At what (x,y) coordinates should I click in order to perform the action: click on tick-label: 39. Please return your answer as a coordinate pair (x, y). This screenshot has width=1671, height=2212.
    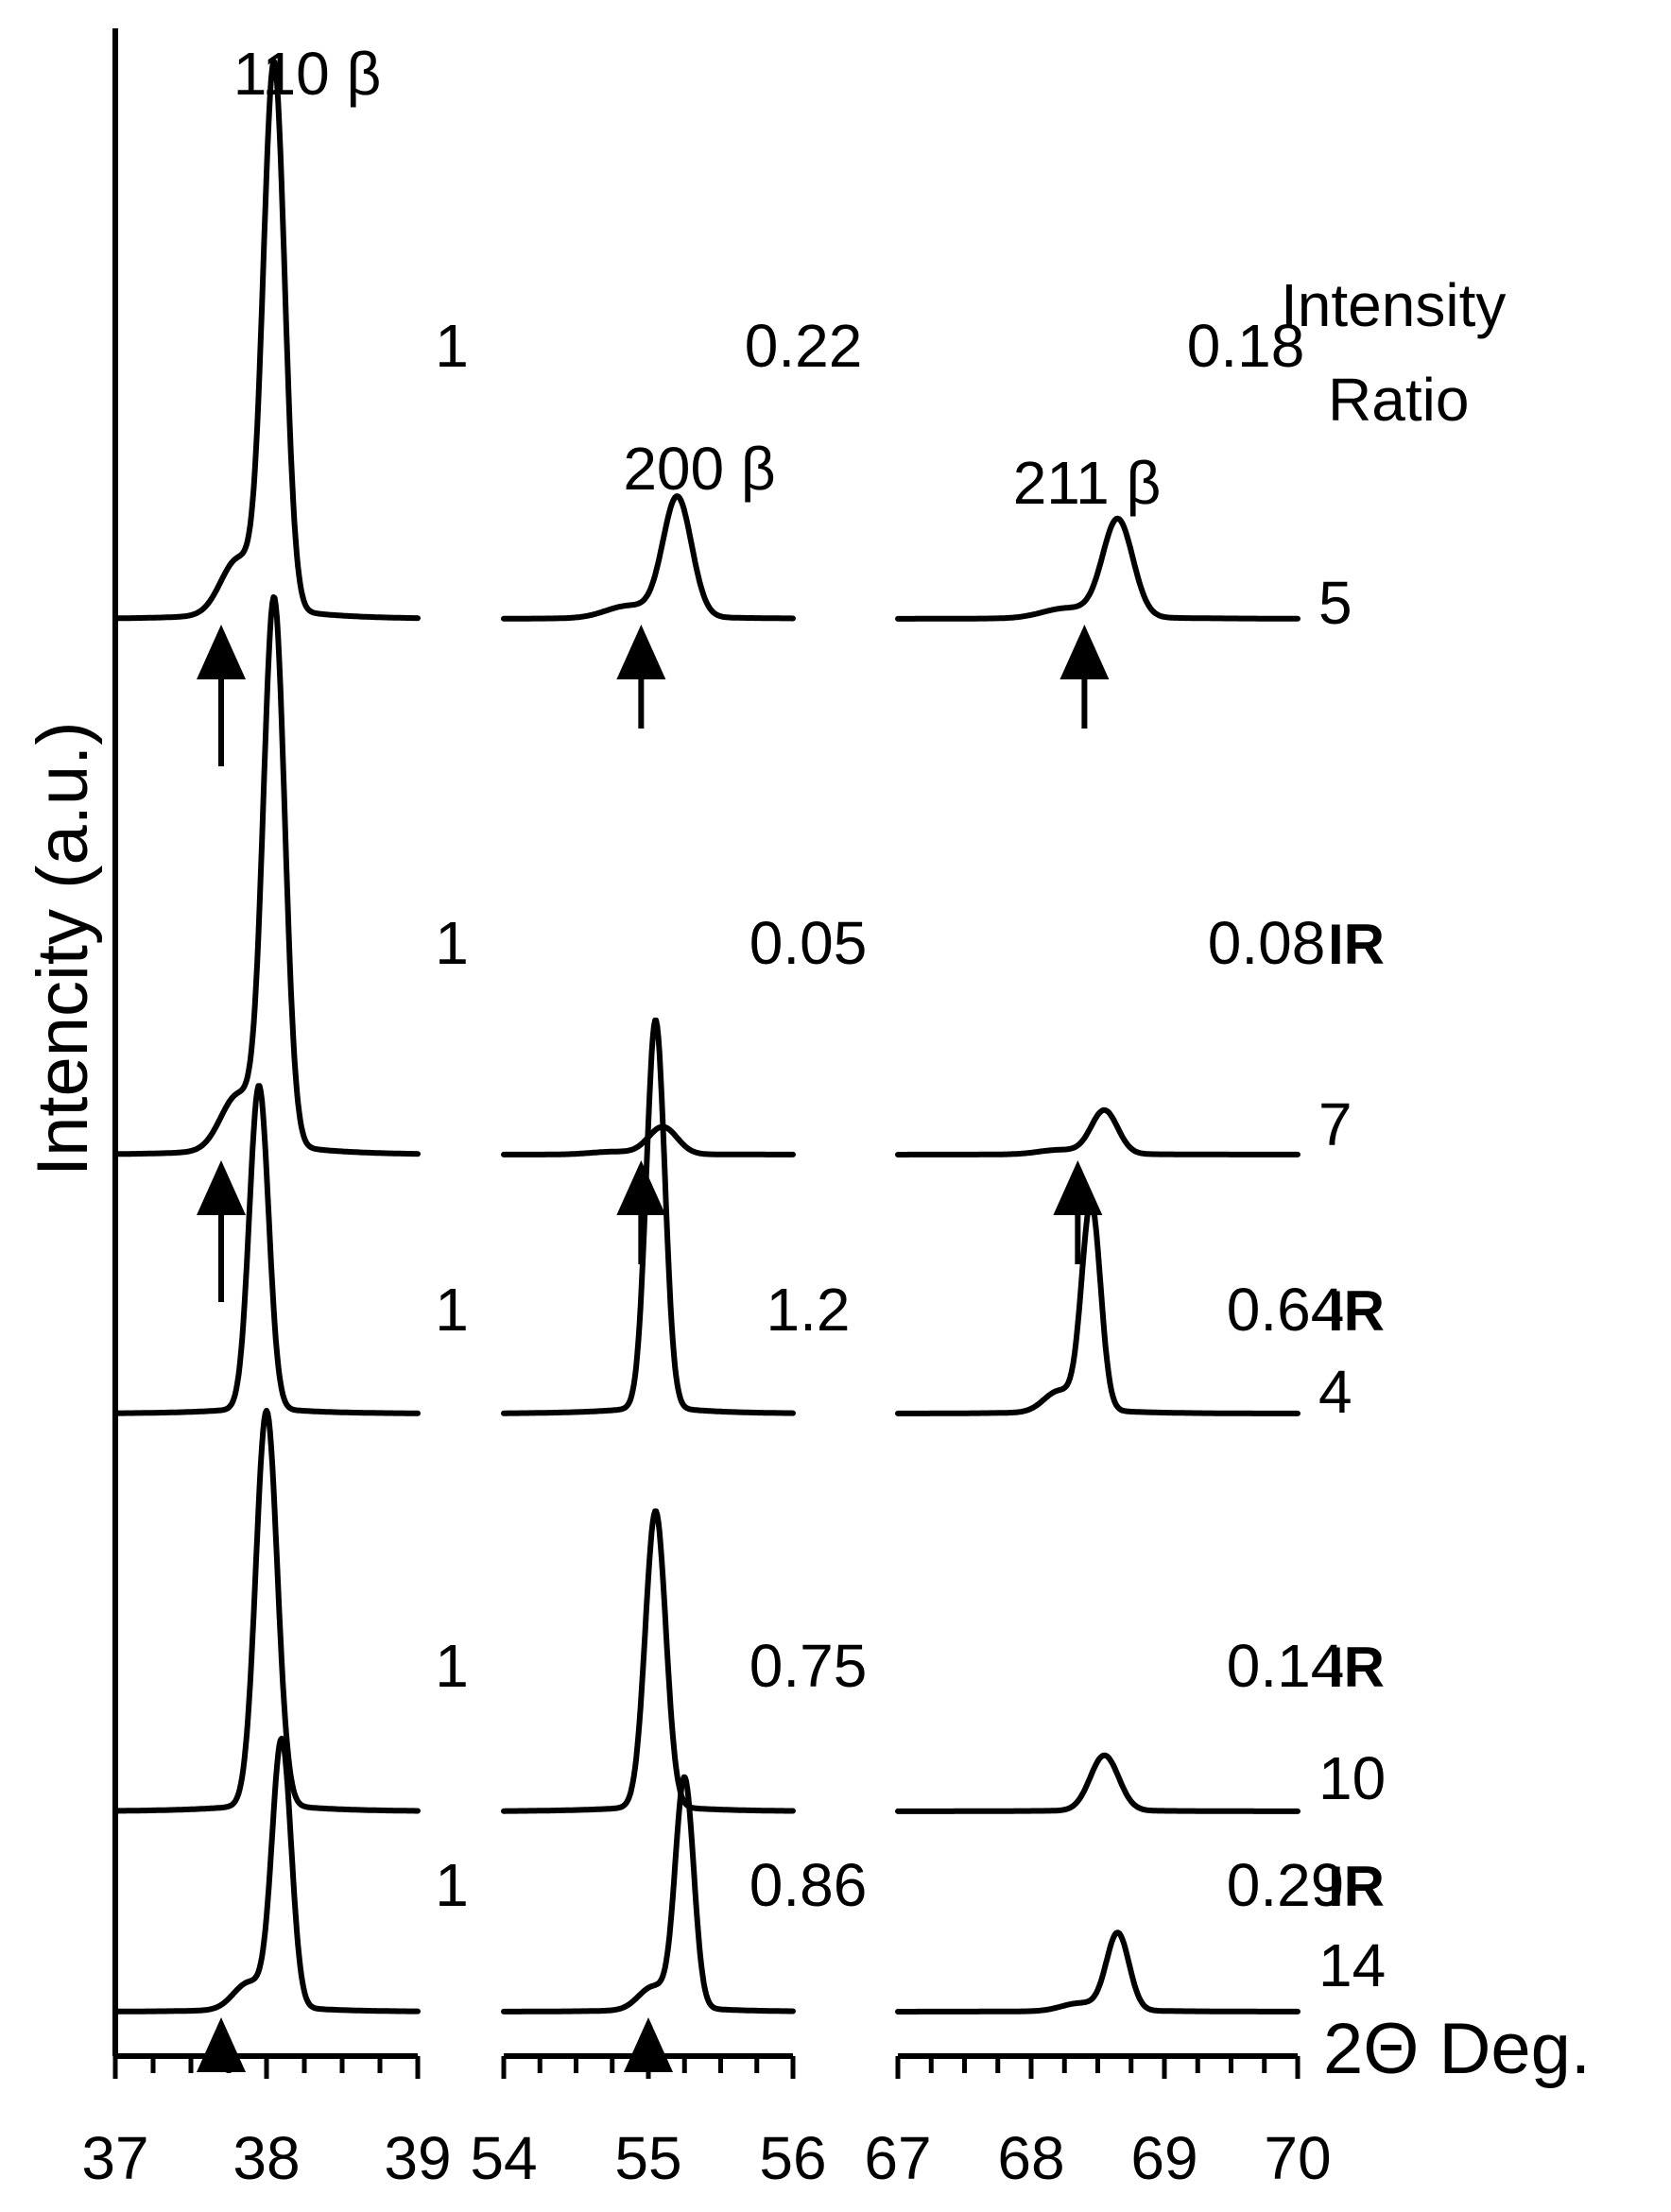
    Looking at the image, I should click on (417, 2158).